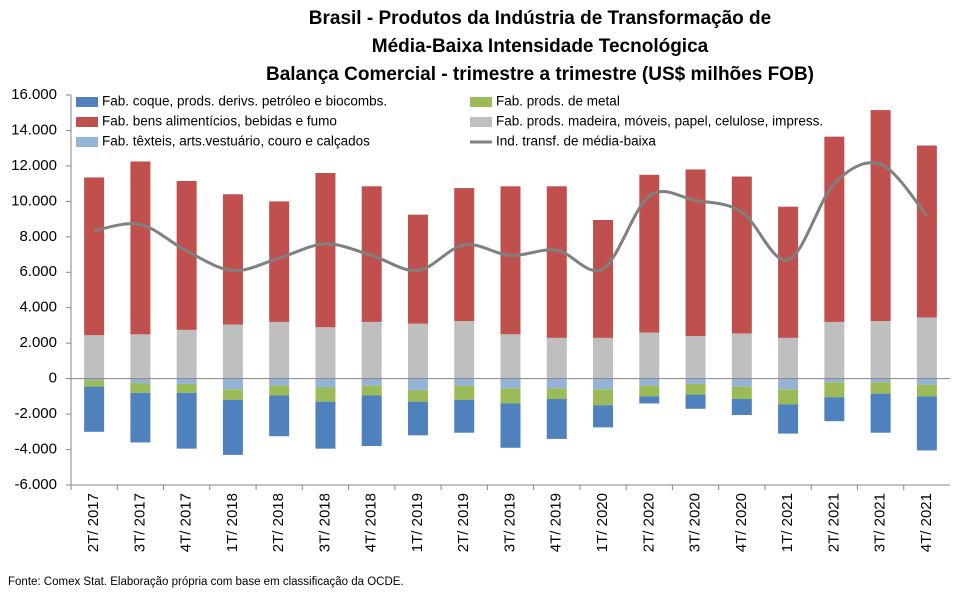 This screenshot has height=594, width=958. I want to click on y-tick-label: 14.000, so click(34, 129).